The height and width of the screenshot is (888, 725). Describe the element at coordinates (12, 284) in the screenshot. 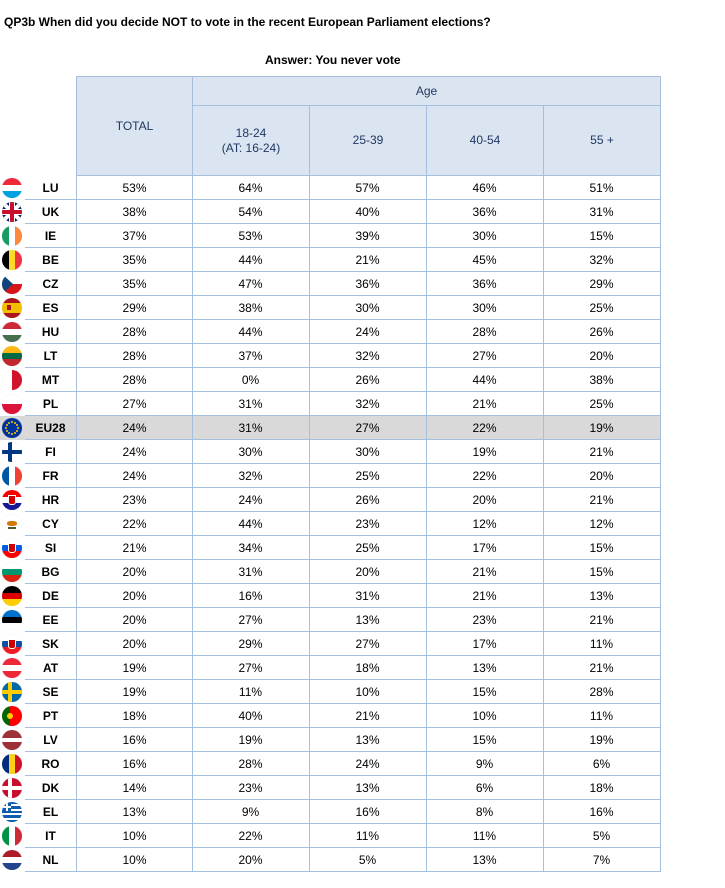

I see `czech-flag-icon` at that location.